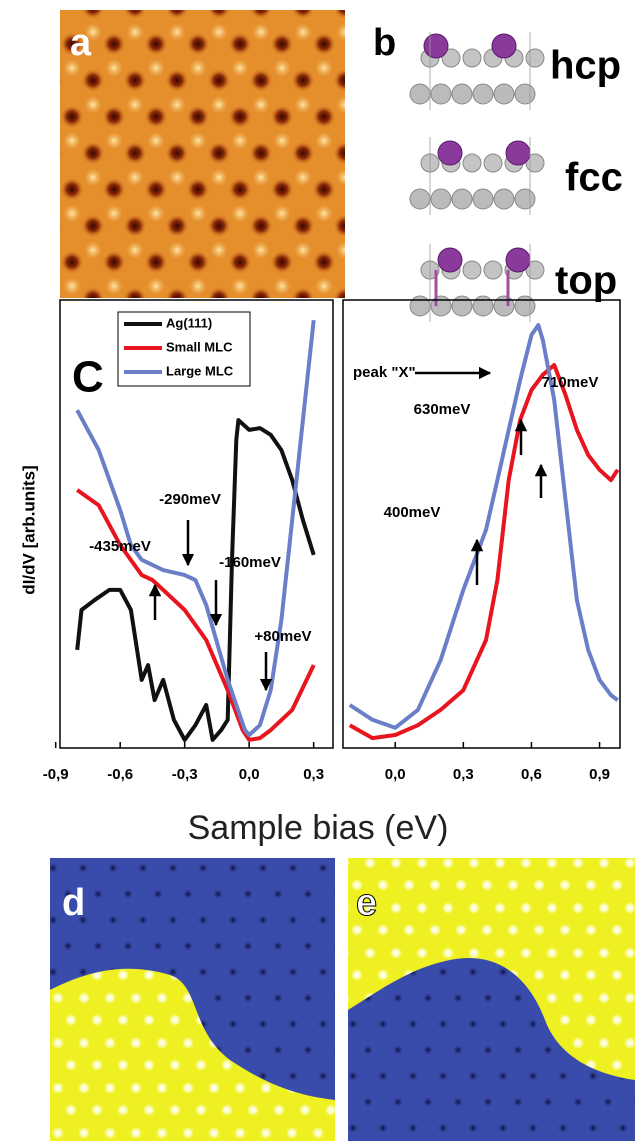 The height and width of the screenshot is (1141, 635). I want to click on x-tick-label: -0,3, so click(185, 774).